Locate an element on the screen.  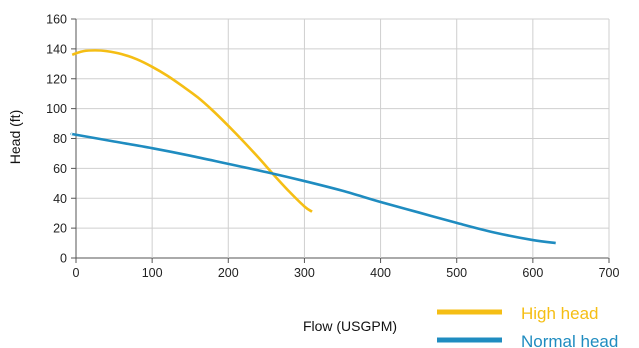
y-tick-label: 0 is located at coordinates (63, 259).